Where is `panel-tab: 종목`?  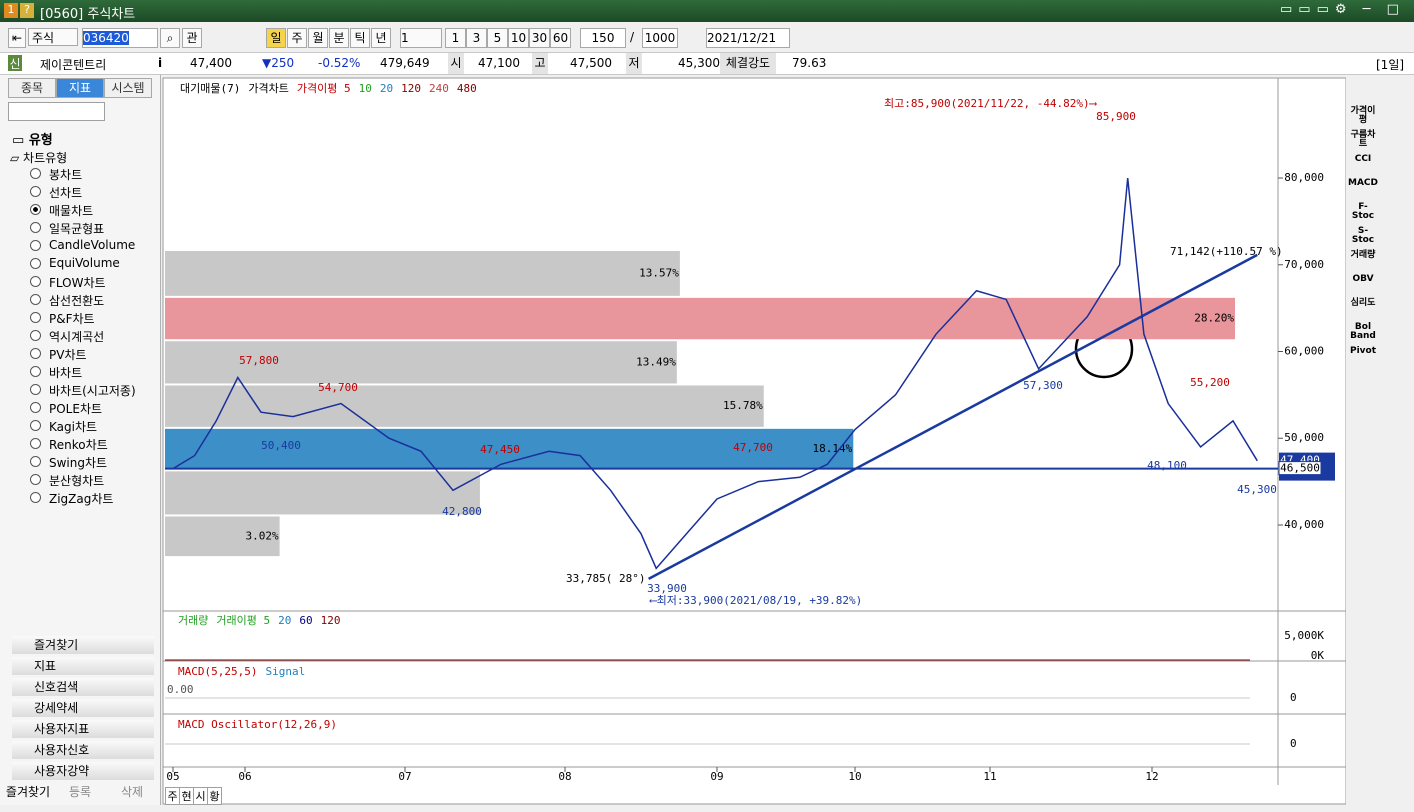 panel-tab: 종목 is located at coordinates (32, 88).